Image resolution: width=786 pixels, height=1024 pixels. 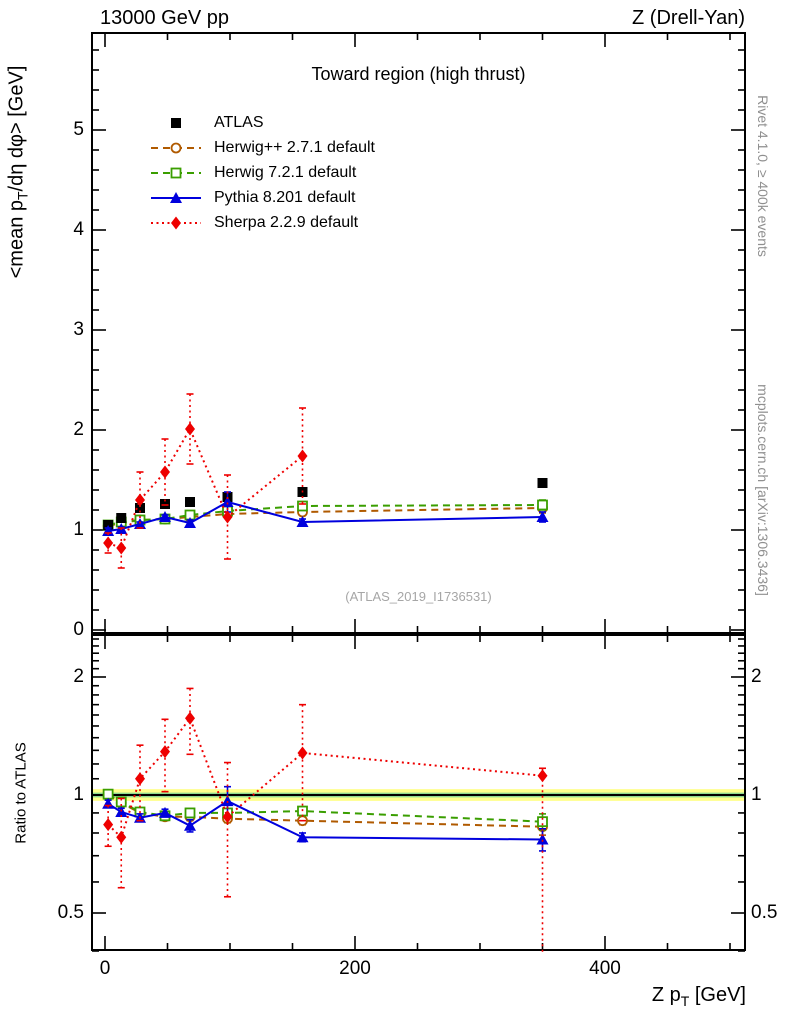 I want to click on legend-label-atlas: ATLAS, so click(x=239, y=122).